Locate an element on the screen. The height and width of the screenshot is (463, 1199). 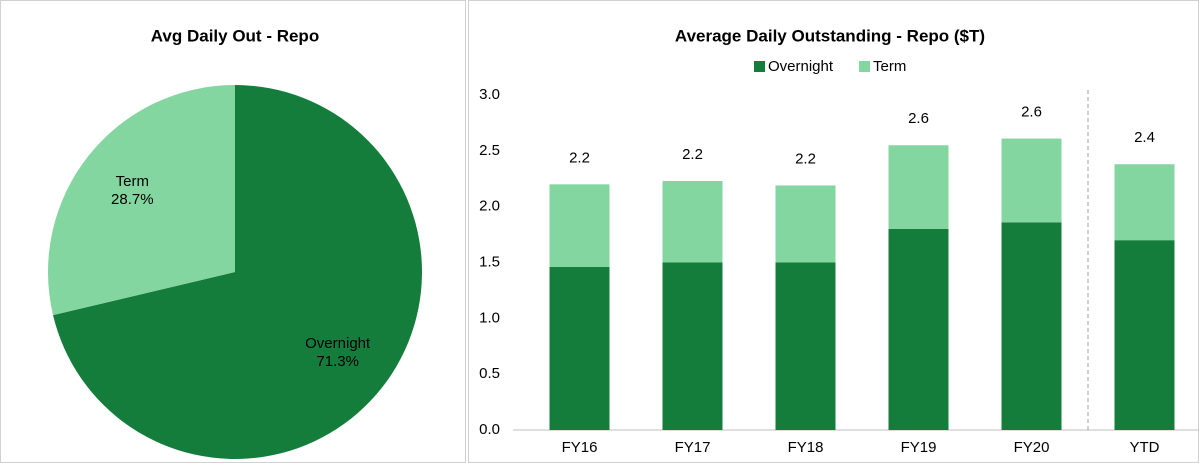
y-tick-label: 1.5 is located at coordinates (489, 261).